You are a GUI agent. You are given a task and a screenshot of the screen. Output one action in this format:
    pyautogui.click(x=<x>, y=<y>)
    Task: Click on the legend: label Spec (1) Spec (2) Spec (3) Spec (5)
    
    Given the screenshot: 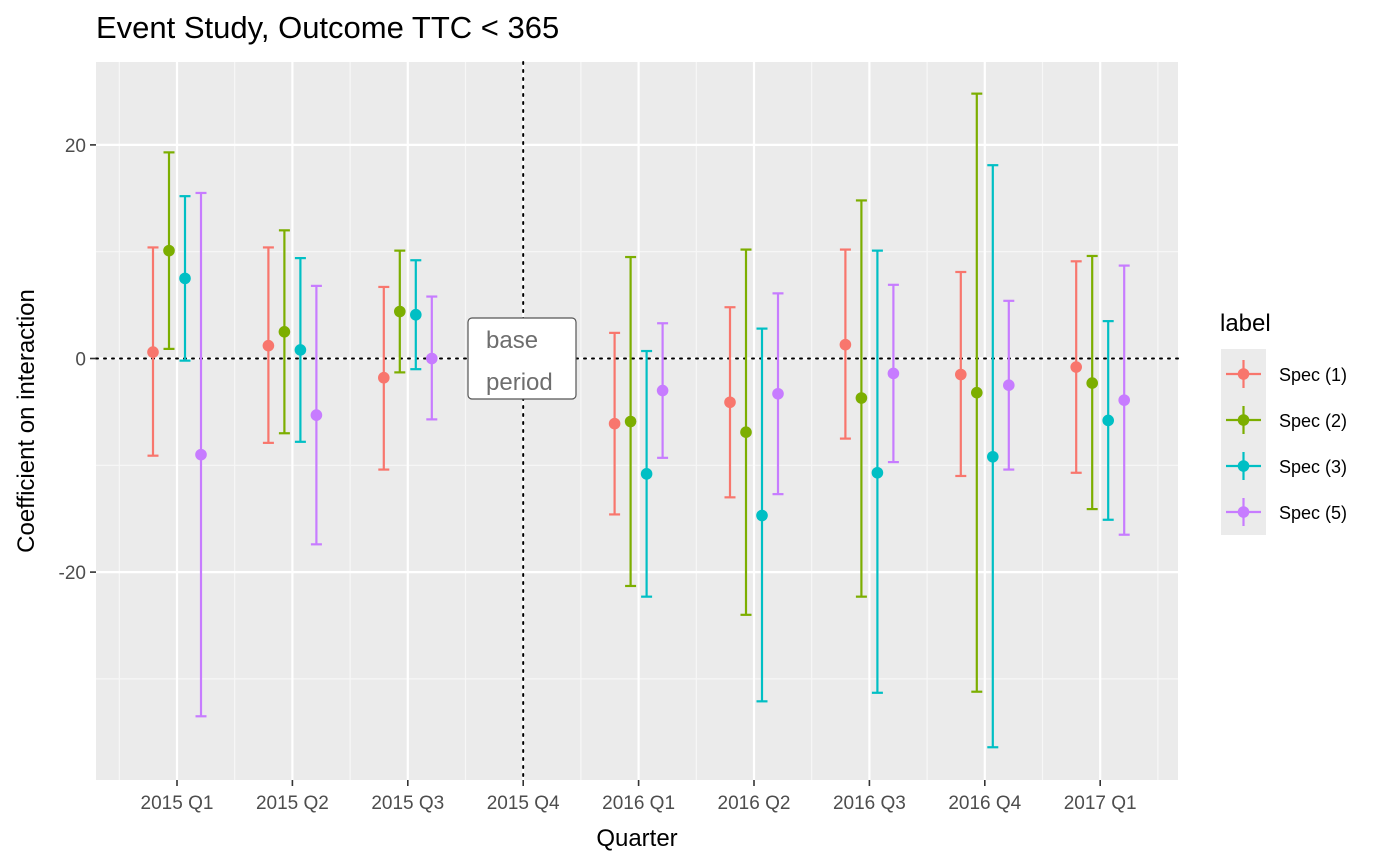 What is the action you would take?
    pyautogui.click(x=1283, y=422)
    